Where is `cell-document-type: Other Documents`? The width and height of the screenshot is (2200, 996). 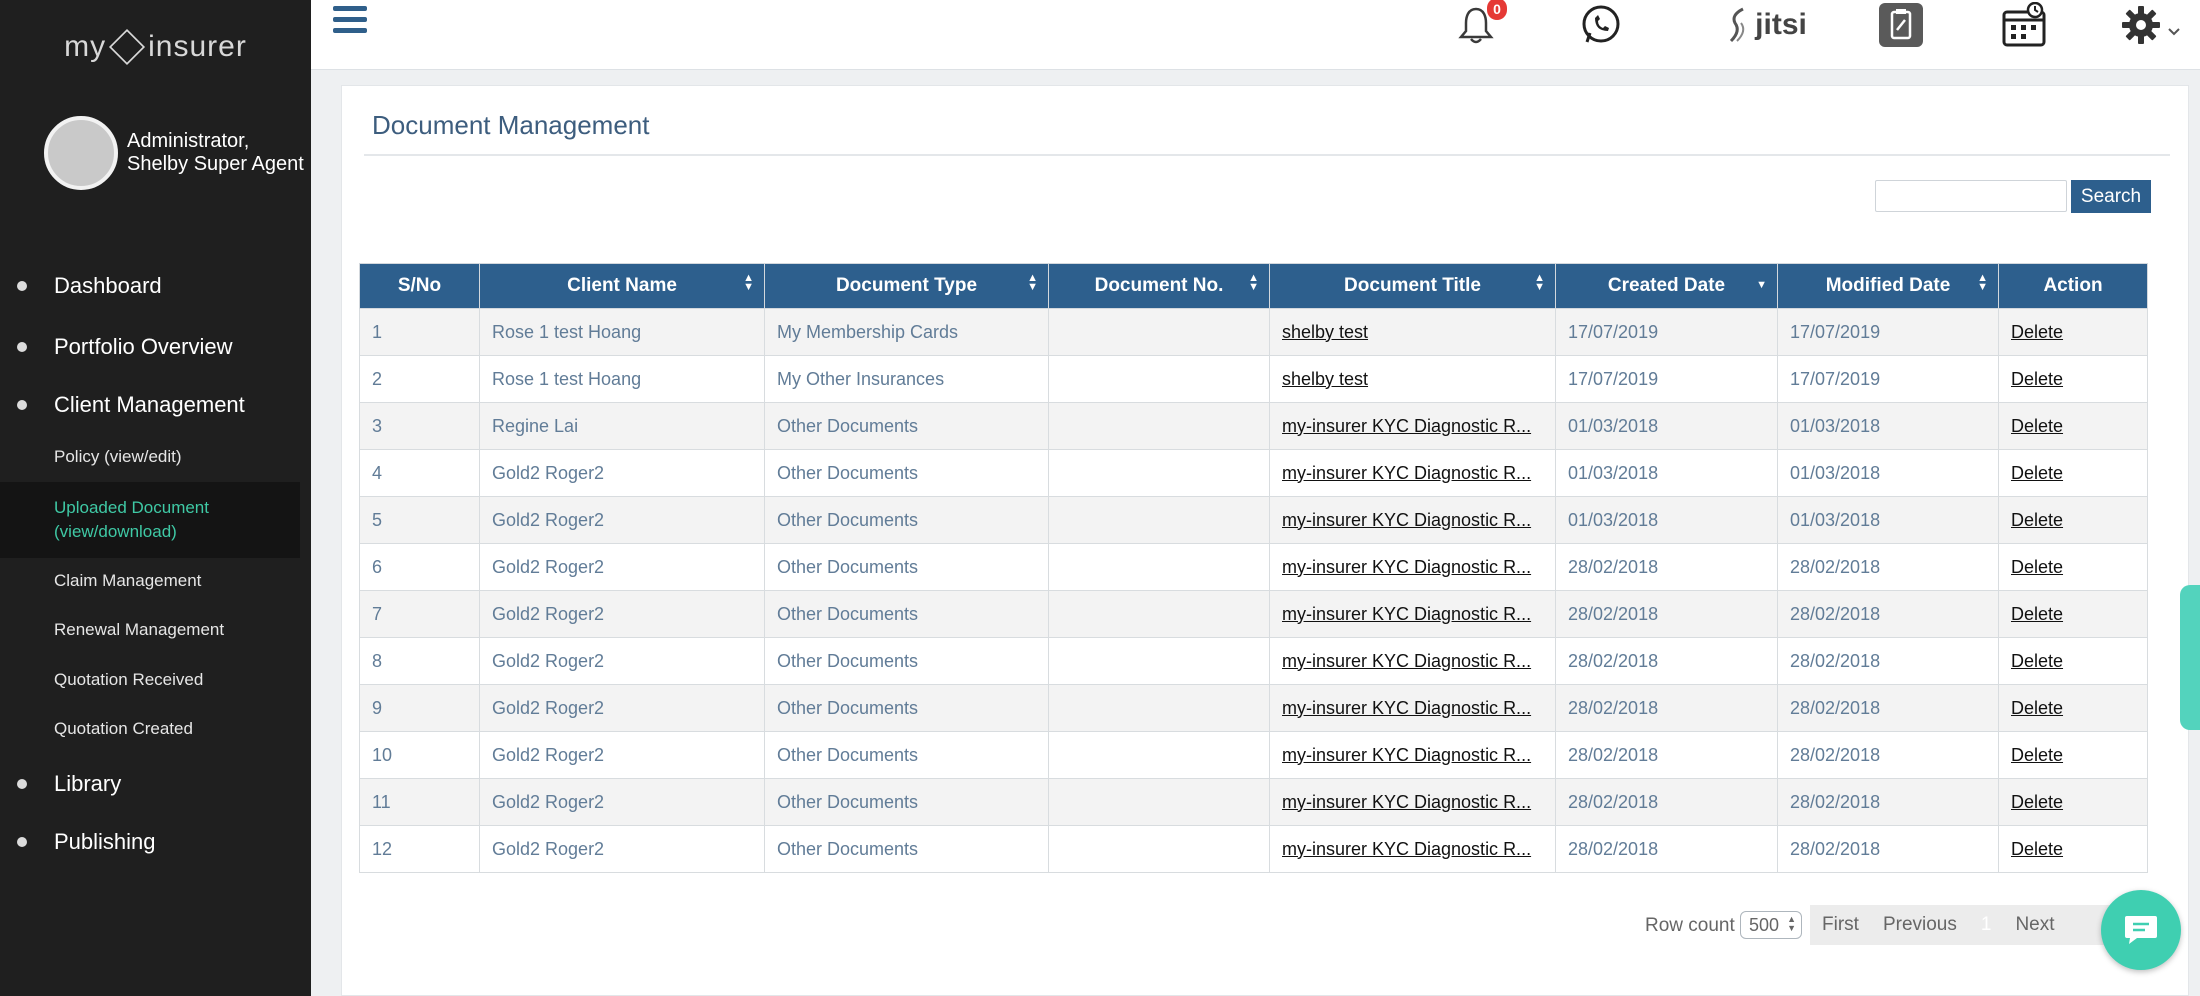
cell-document-type: Other Documents is located at coordinates (906, 473).